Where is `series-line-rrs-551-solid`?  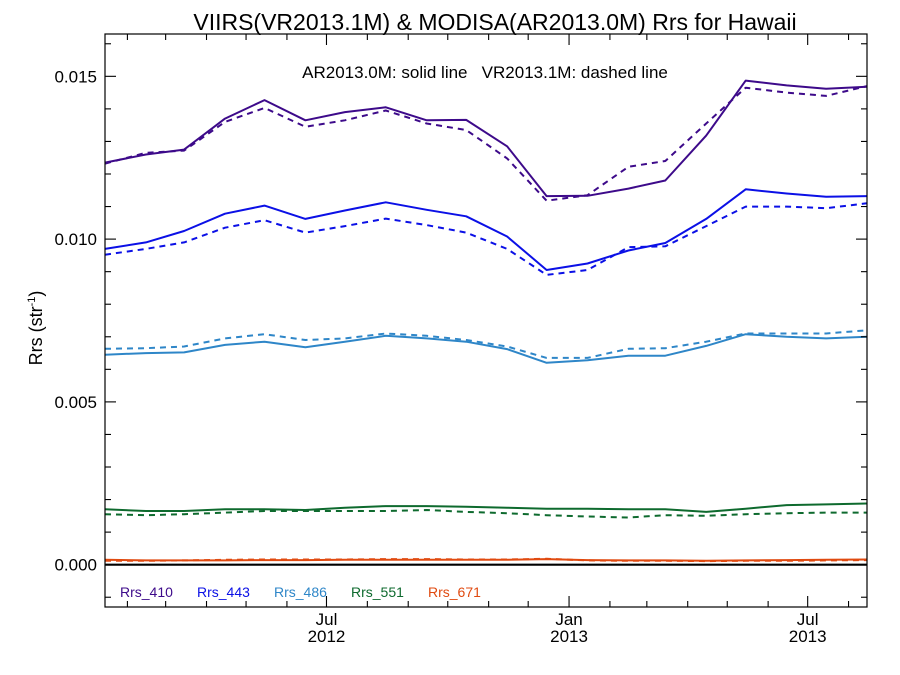 series-line-rrs-551-solid is located at coordinates (486, 507).